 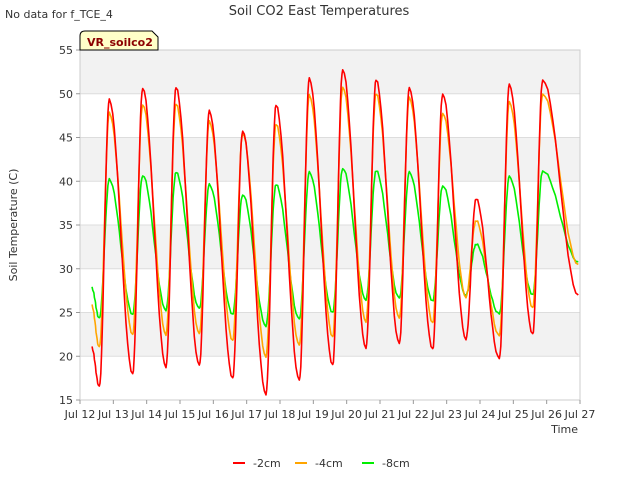 What do you see at coordinates (396, 463) in the screenshot?
I see `legend-label: -8cm` at bounding box center [396, 463].